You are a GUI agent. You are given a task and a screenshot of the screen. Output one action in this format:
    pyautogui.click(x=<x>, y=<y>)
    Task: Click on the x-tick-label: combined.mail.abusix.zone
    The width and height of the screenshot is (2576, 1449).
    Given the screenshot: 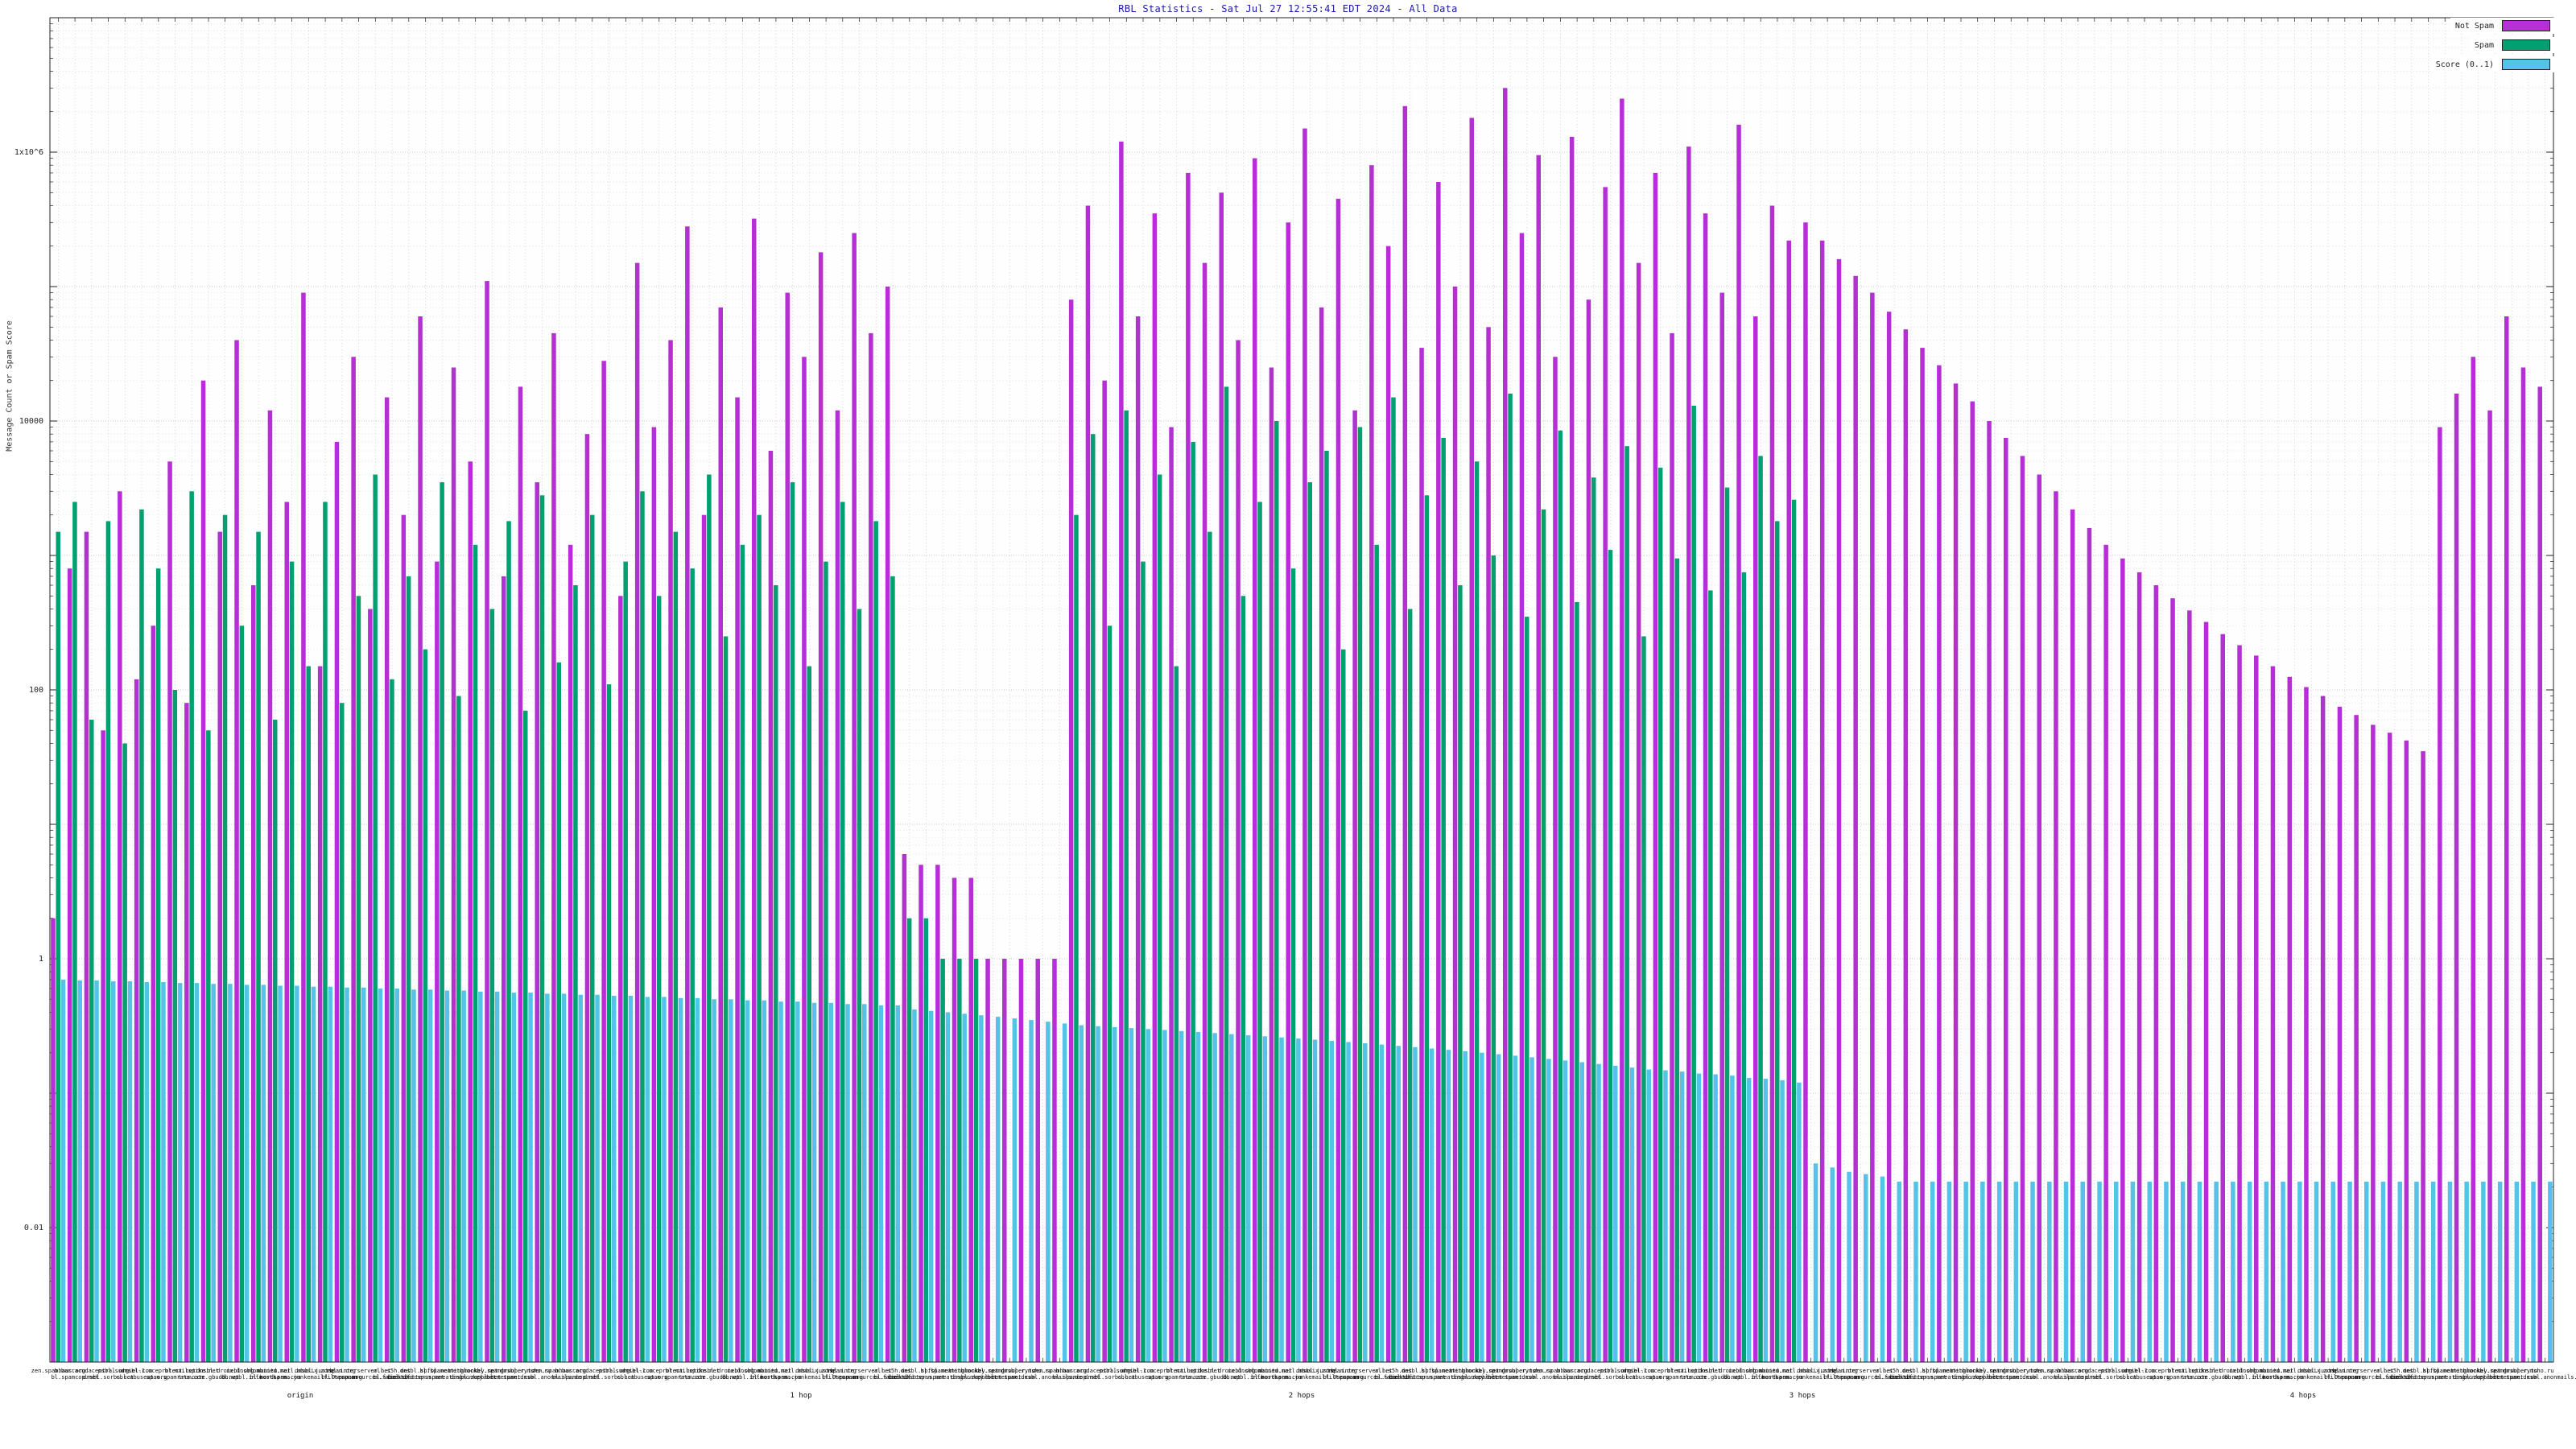 What is the action you would take?
    pyautogui.click(x=2294, y=1371)
    